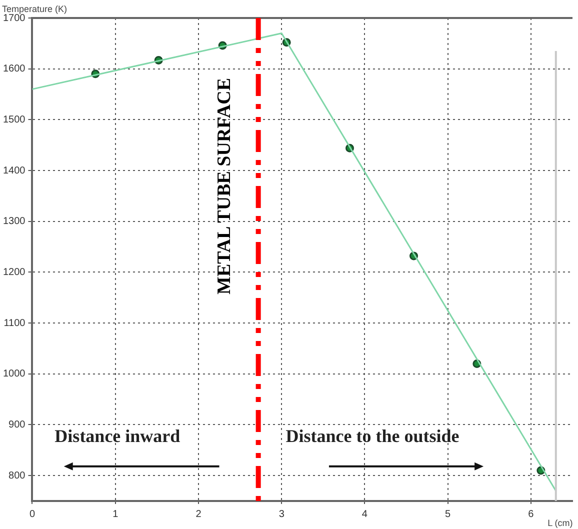 The height and width of the screenshot is (529, 578). I want to click on annotation: Distance to the outside, so click(373, 436).